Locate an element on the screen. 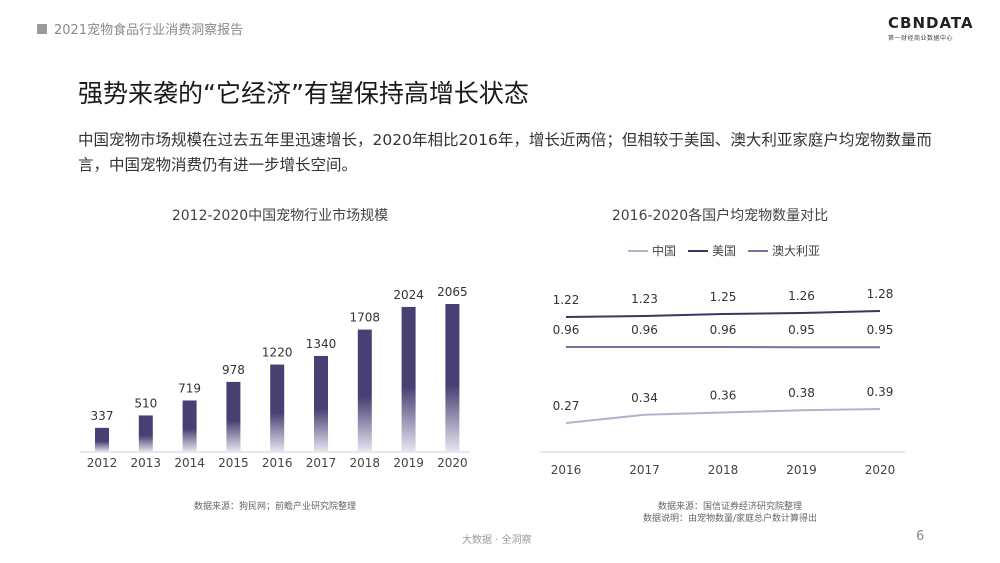  bar-tick-label: 2018 is located at coordinates (365, 463).